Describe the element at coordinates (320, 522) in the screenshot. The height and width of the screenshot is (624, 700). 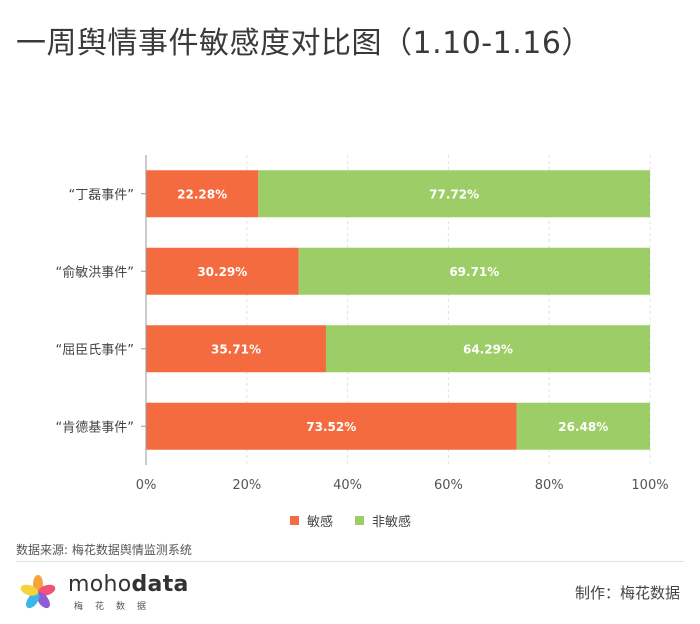
I see `legend-label-sensitive: 敏感` at that location.